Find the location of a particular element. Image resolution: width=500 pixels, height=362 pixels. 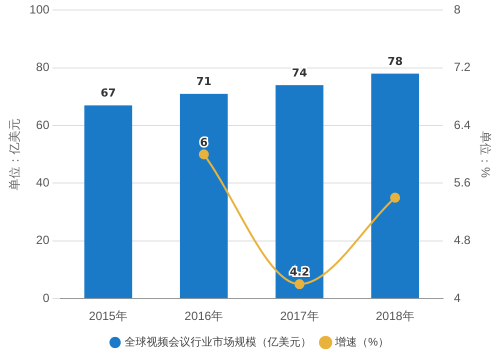

data-label: 74 is located at coordinates (300, 73).